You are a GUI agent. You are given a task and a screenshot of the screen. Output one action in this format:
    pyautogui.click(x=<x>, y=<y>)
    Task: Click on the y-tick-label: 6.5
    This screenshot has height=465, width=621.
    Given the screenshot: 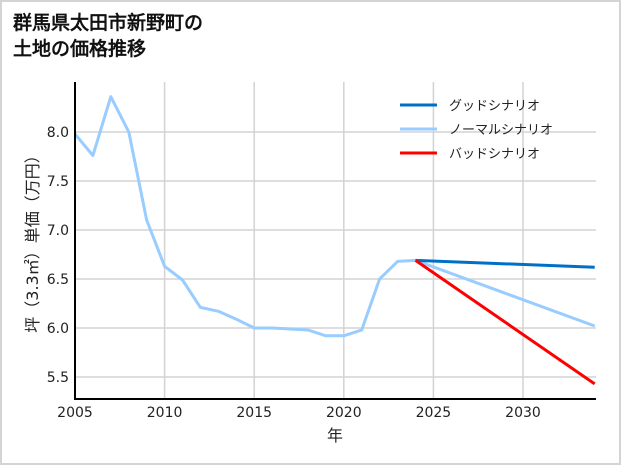 What is the action you would take?
    pyautogui.click(x=58, y=280)
    